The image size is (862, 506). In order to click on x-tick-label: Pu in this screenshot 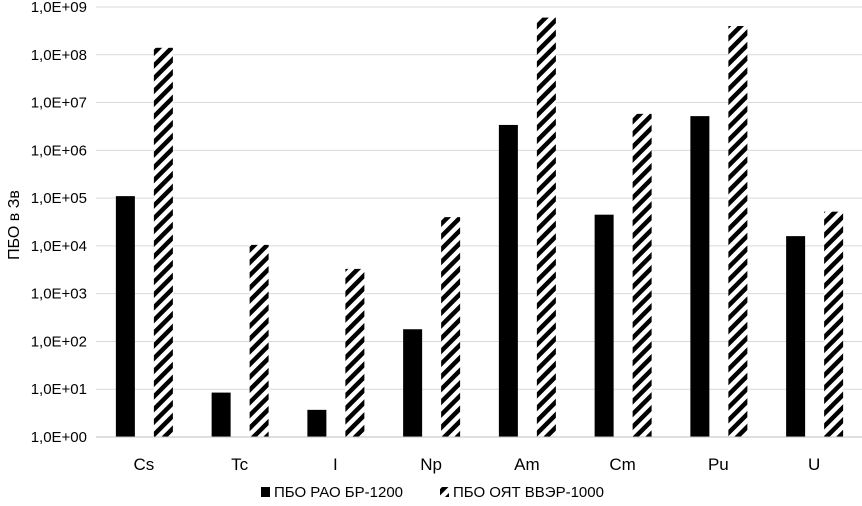, I will do `click(718, 464)`.